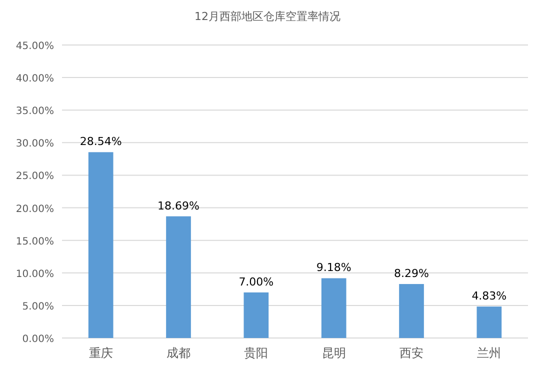  Describe the element at coordinates (412, 353) in the screenshot. I see `x-tick-label: 西安` at that location.